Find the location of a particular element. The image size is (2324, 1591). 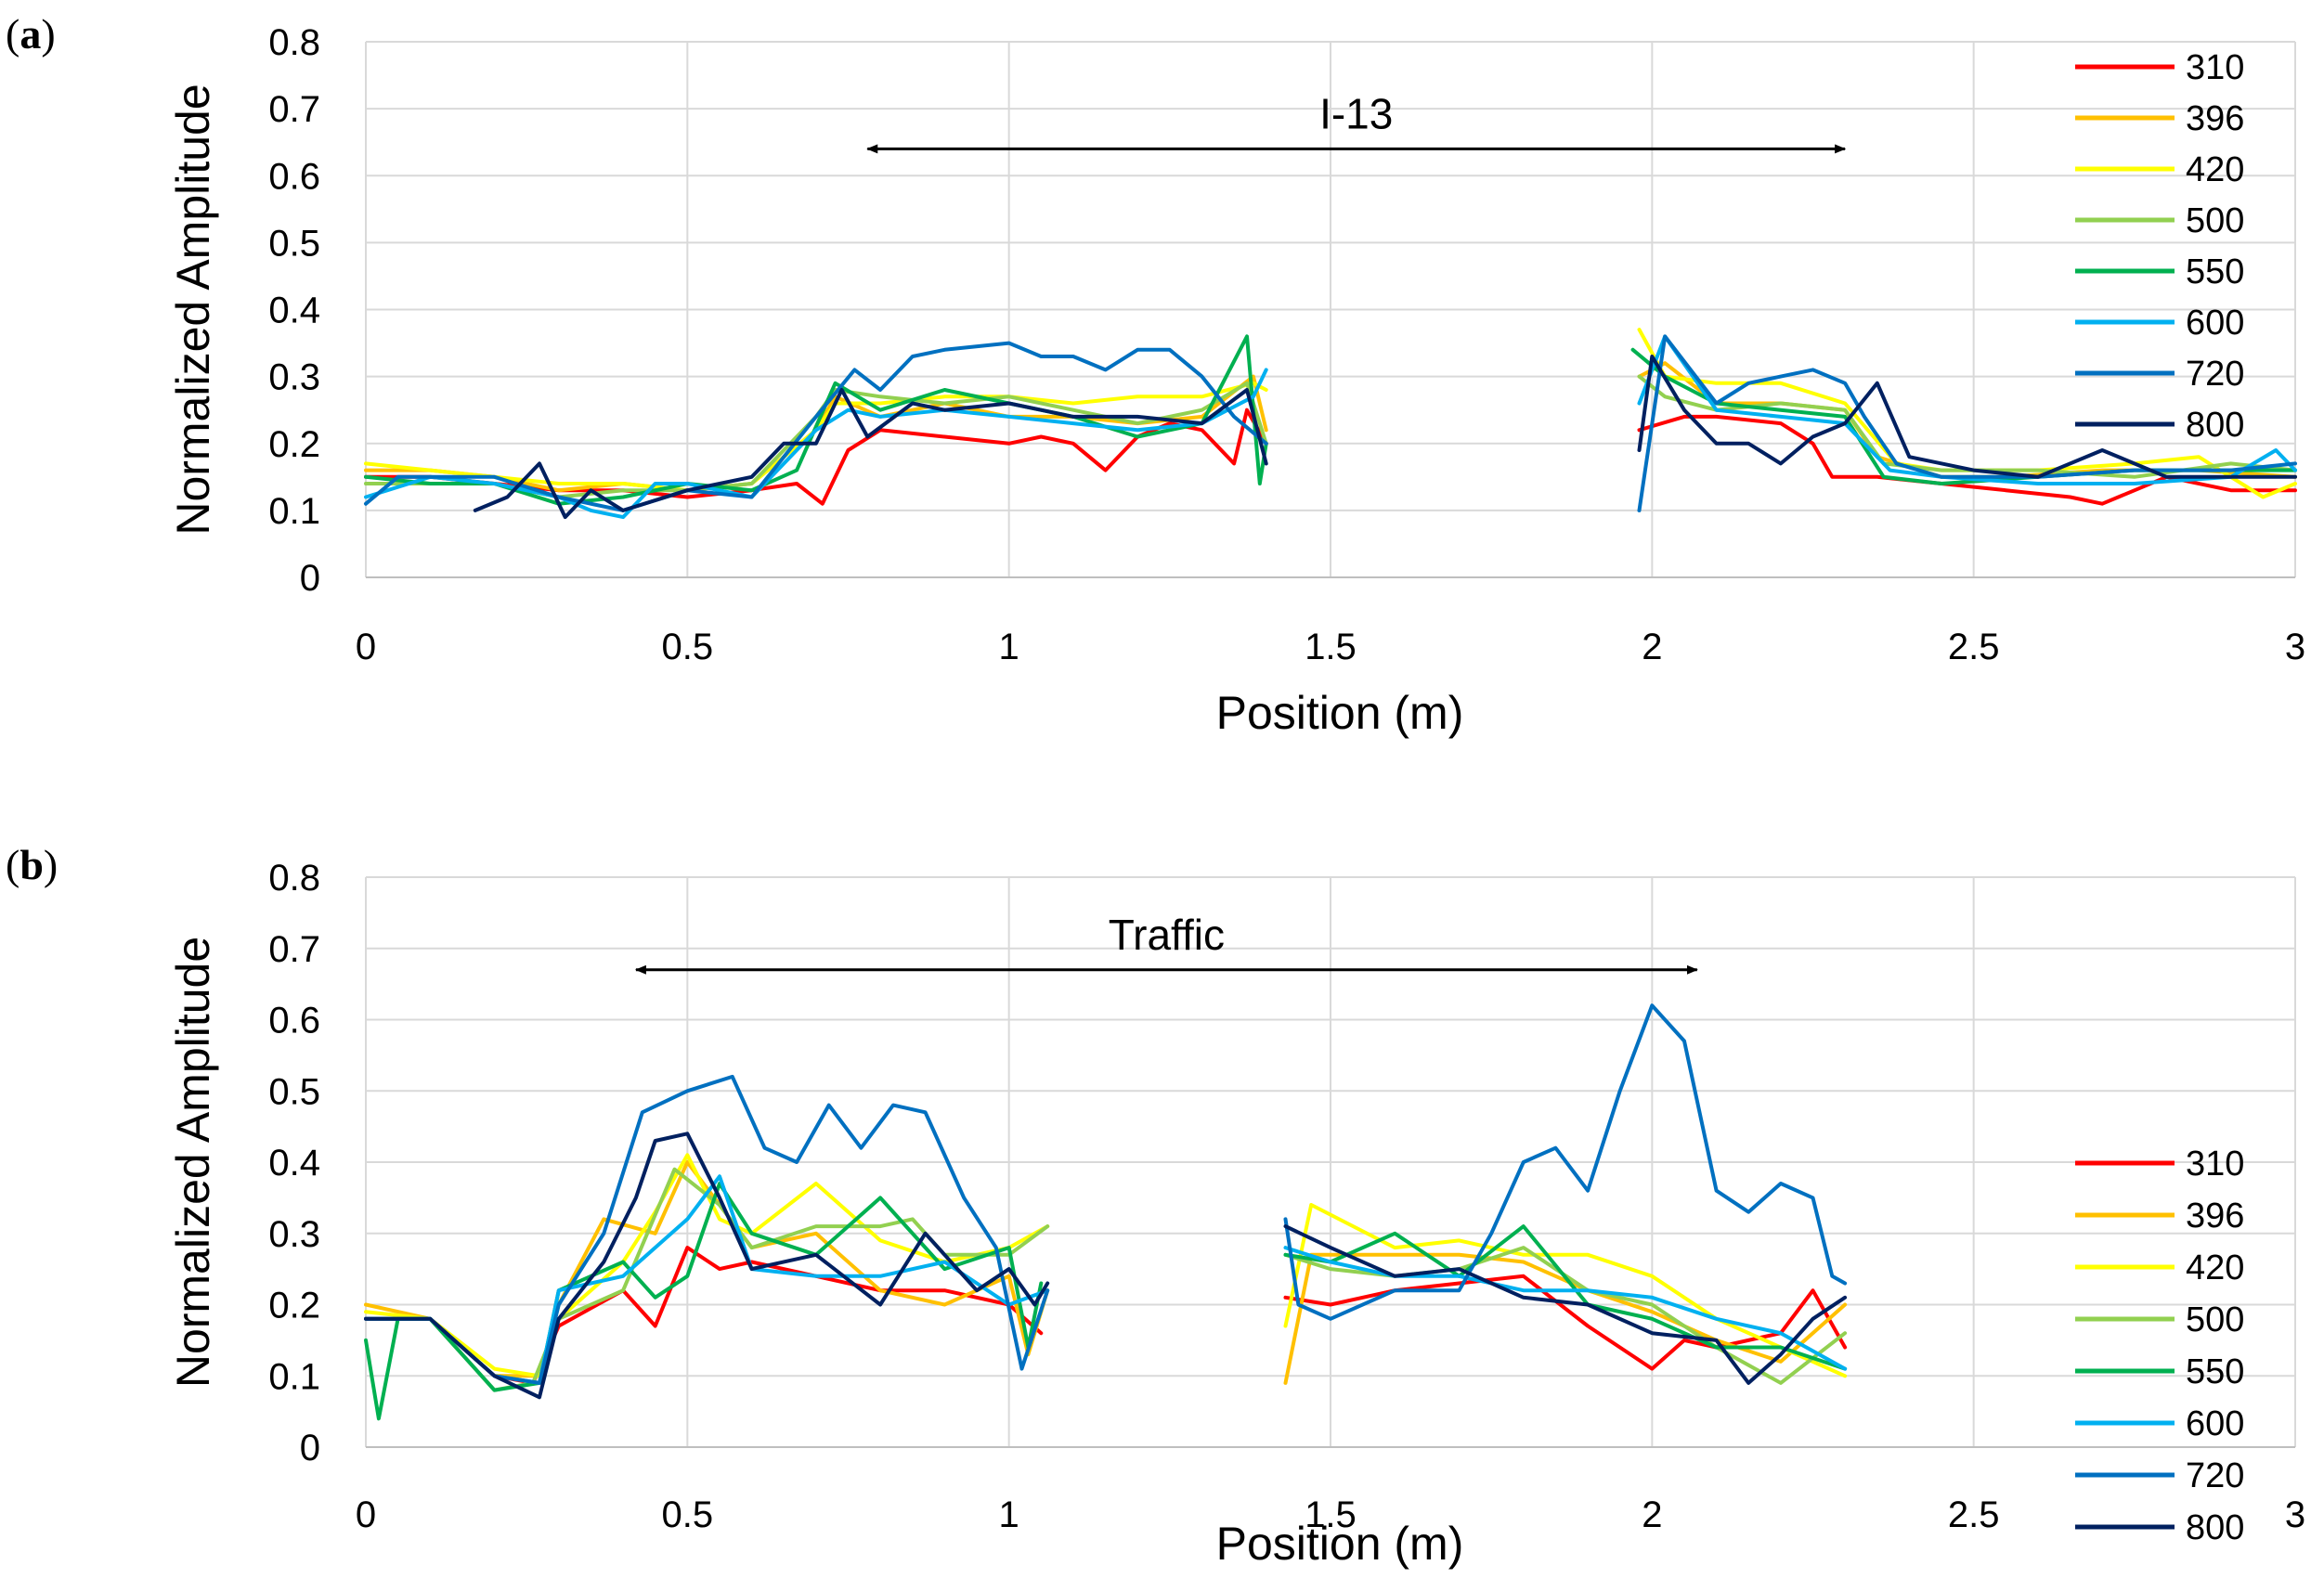

y-tick-label-b-1: 0.1 is located at coordinates (294, 1376).